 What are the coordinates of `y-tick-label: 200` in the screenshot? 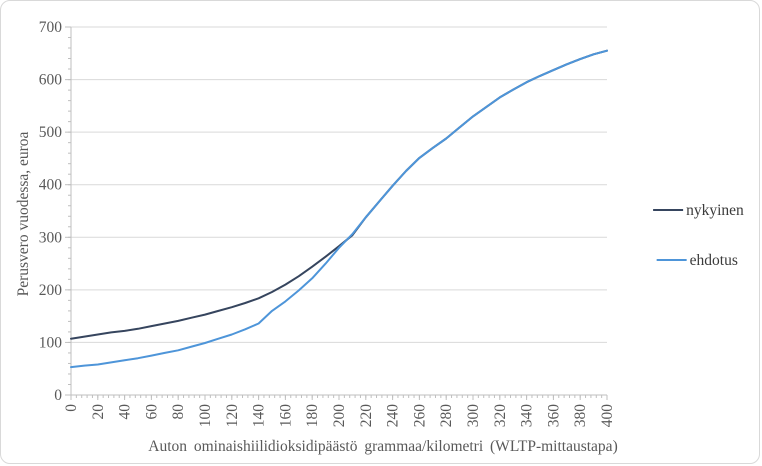 It's located at (51, 290).